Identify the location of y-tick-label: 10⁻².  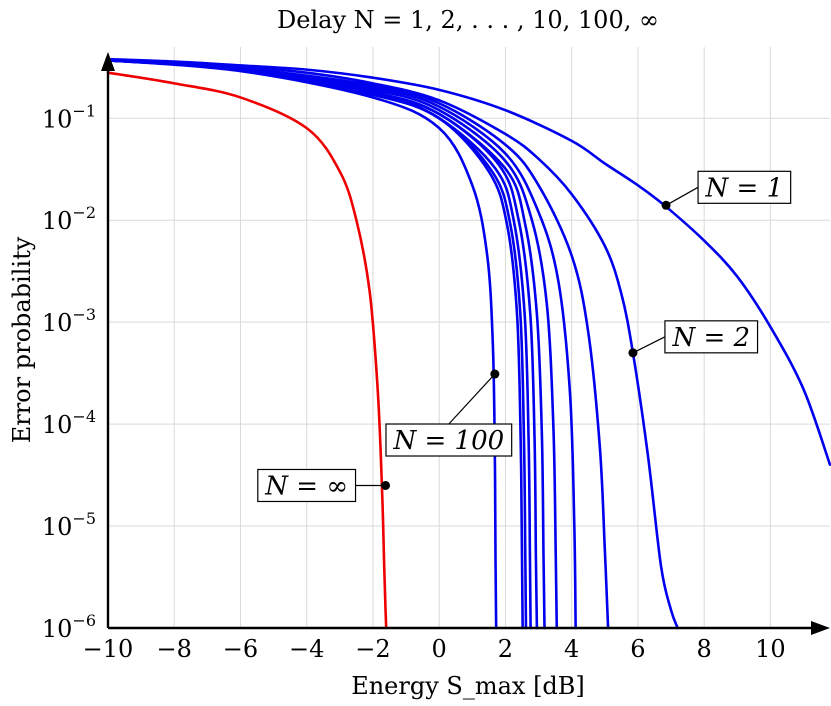
(69, 219).